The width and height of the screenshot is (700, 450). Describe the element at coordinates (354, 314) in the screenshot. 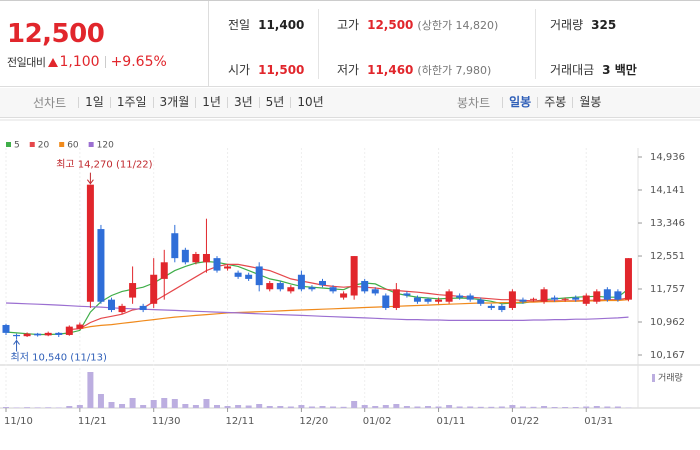

I see `moving-average-line` at that location.